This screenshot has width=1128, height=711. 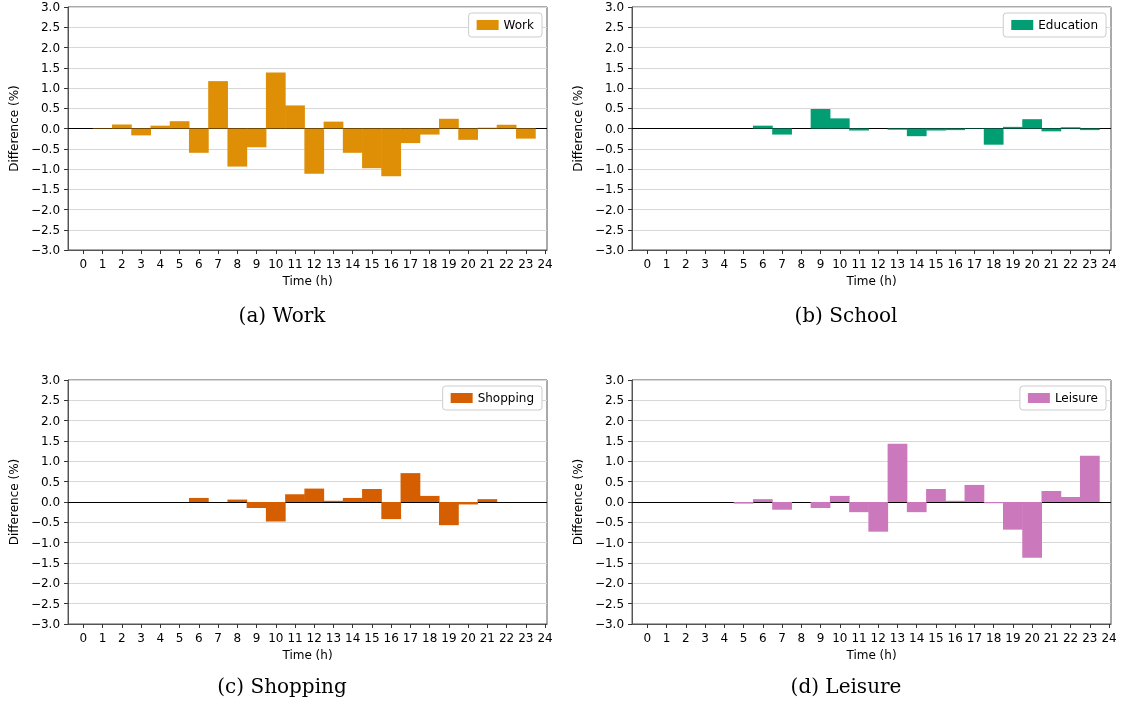 I want to click on legend-label: Education, so click(x=1068, y=25).